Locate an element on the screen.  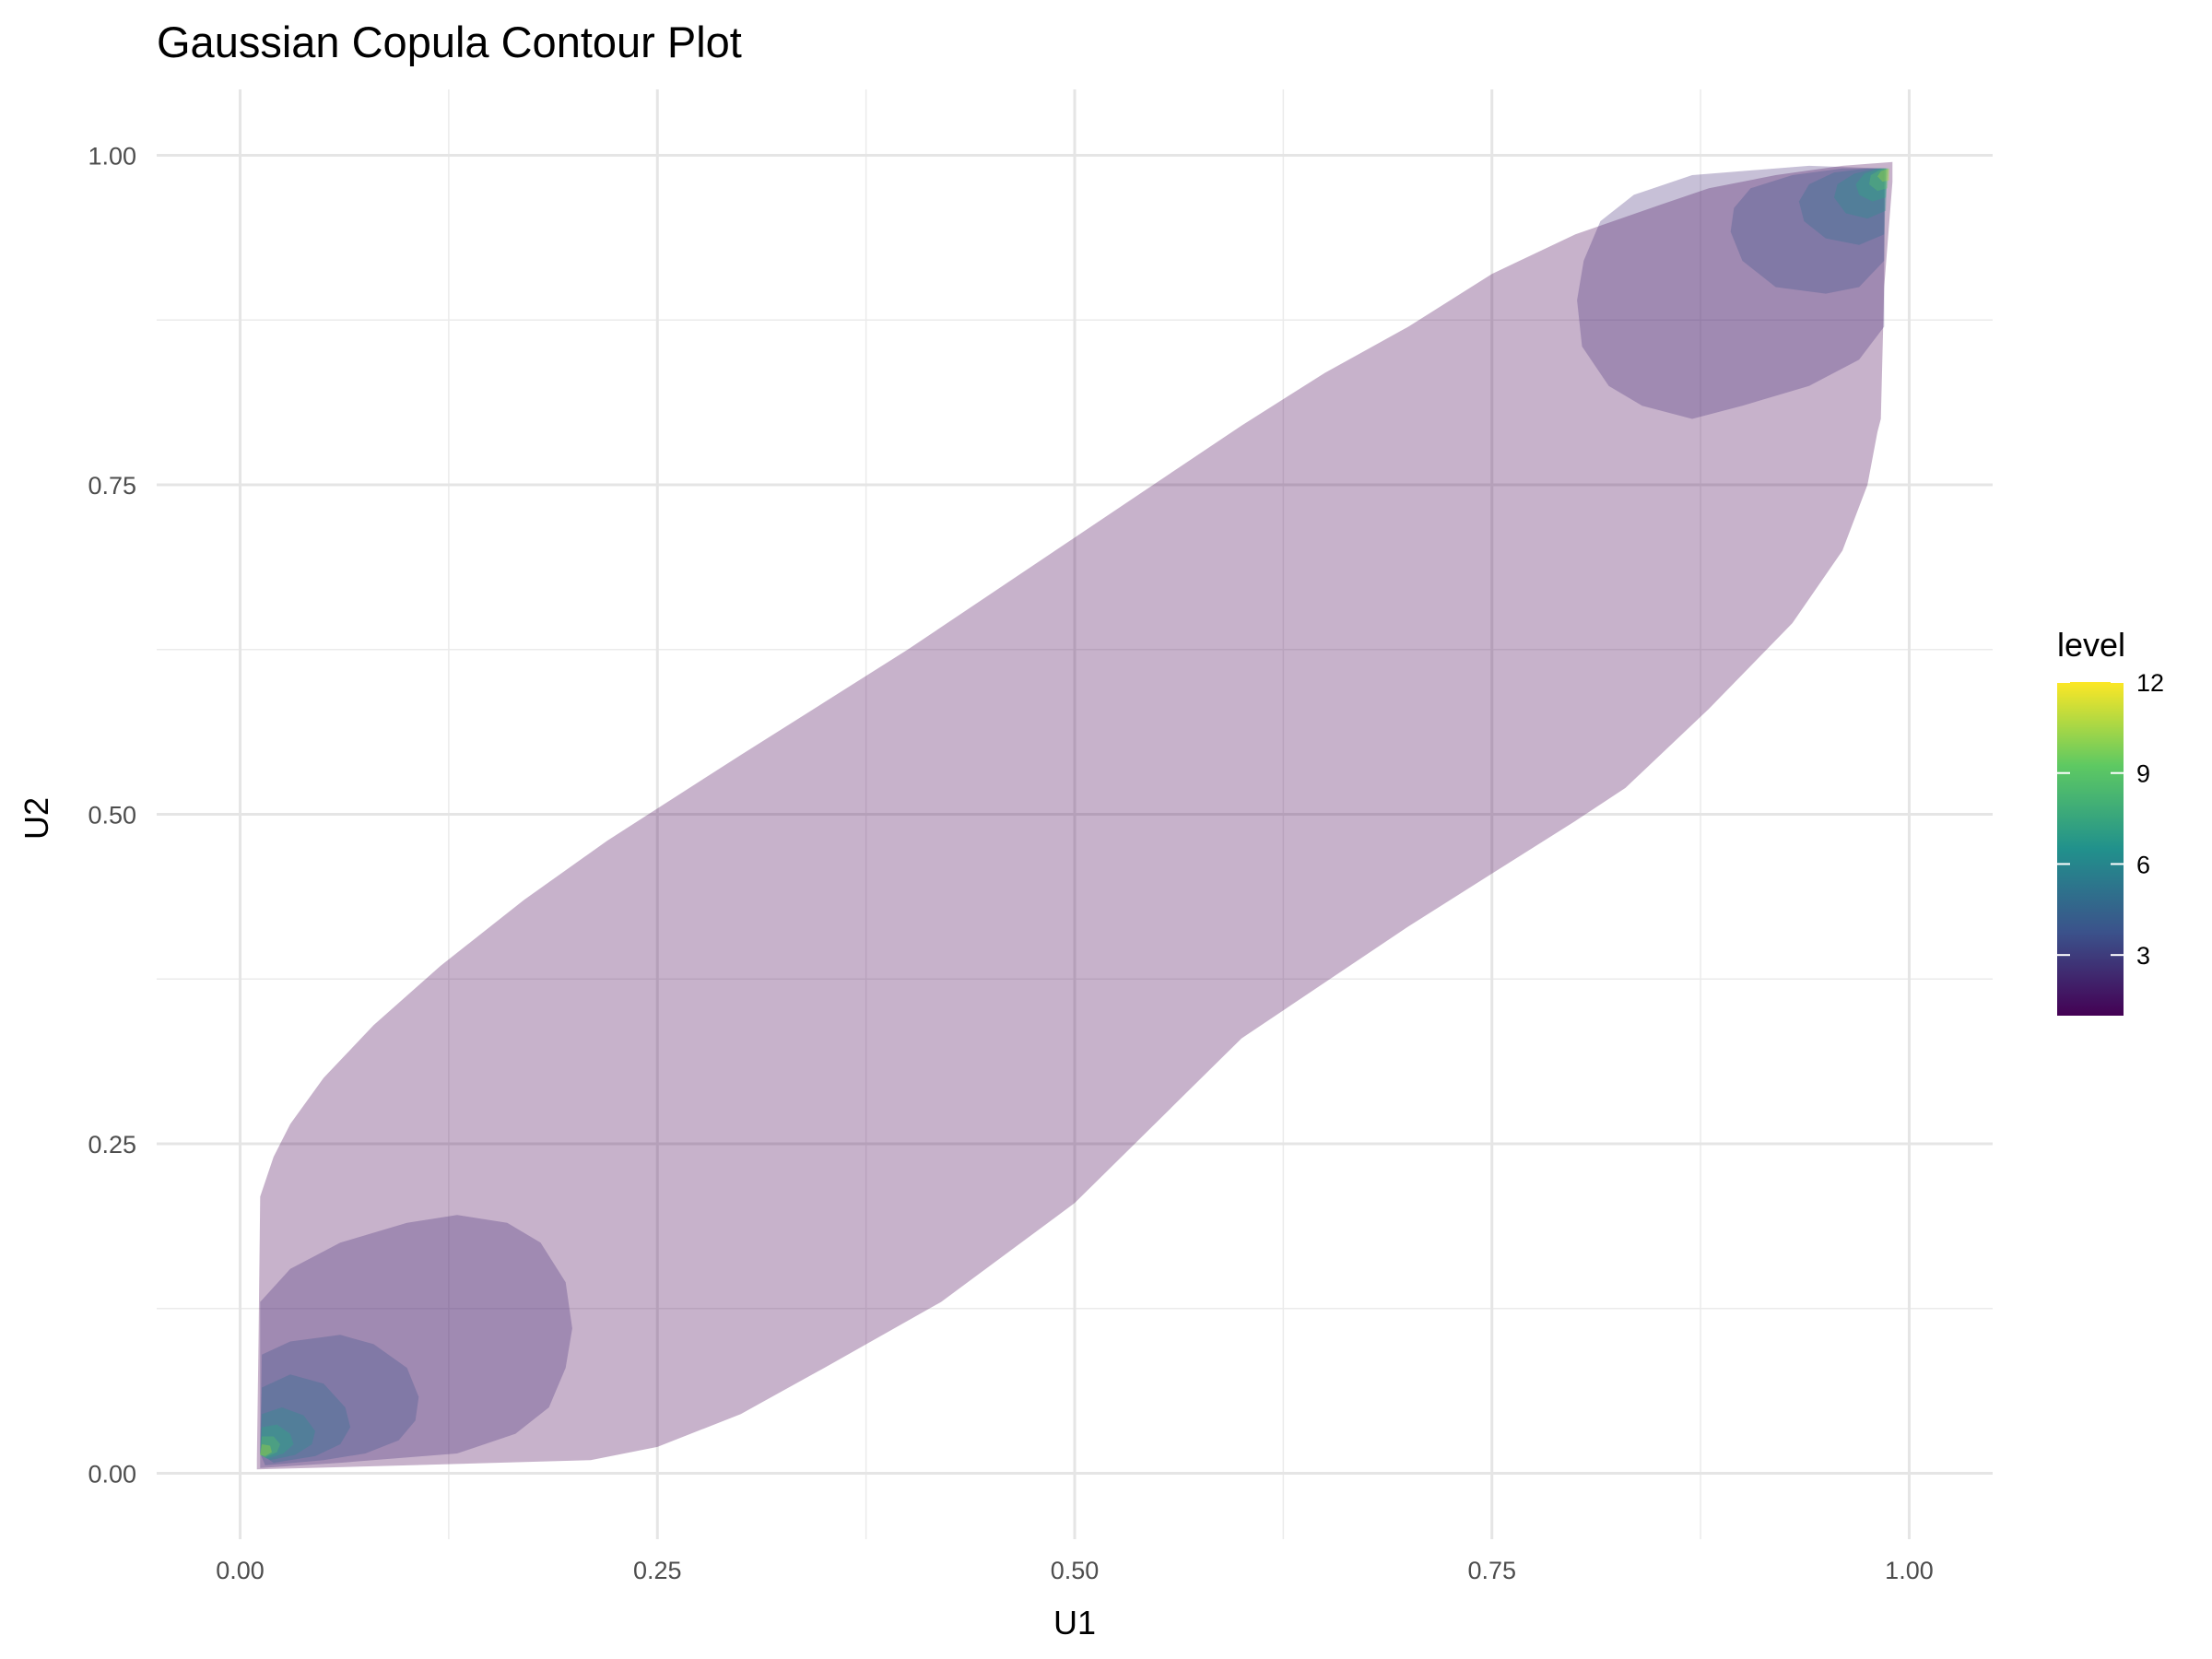
x-axis-tick-labels: 0.00 0.25 0.50 0.75 1.00 is located at coordinates (1074, 1570).